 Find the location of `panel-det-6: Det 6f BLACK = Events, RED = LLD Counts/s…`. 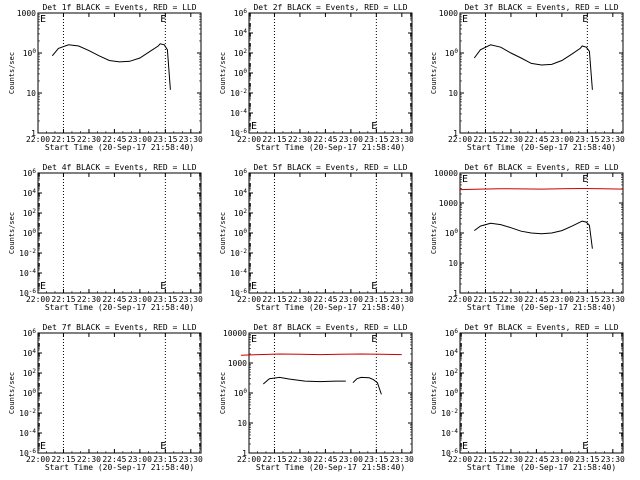

panel-det-6: Det 6f BLACK = Events, RED = LLD Counts/s… is located at coordinates (527, 237).